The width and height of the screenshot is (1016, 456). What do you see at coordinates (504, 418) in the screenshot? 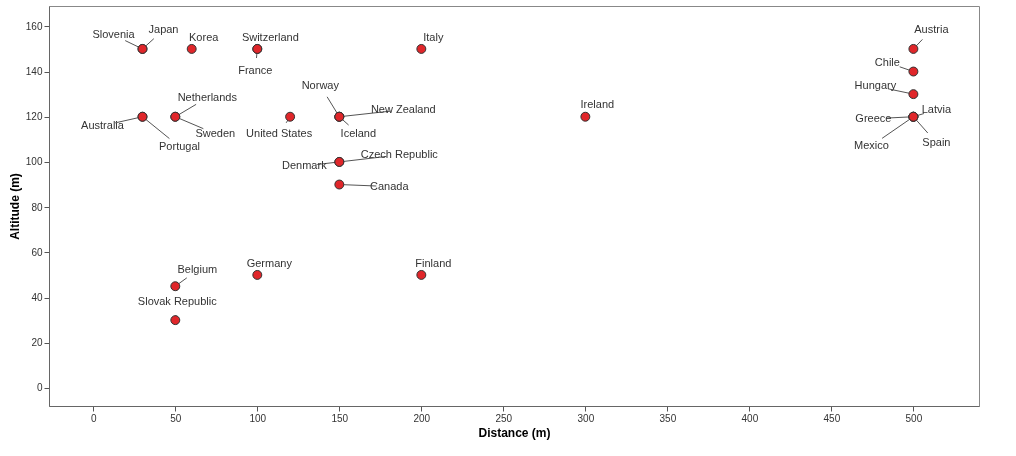
I see `x-tick-label: 250` at bounding box center [504, 418].